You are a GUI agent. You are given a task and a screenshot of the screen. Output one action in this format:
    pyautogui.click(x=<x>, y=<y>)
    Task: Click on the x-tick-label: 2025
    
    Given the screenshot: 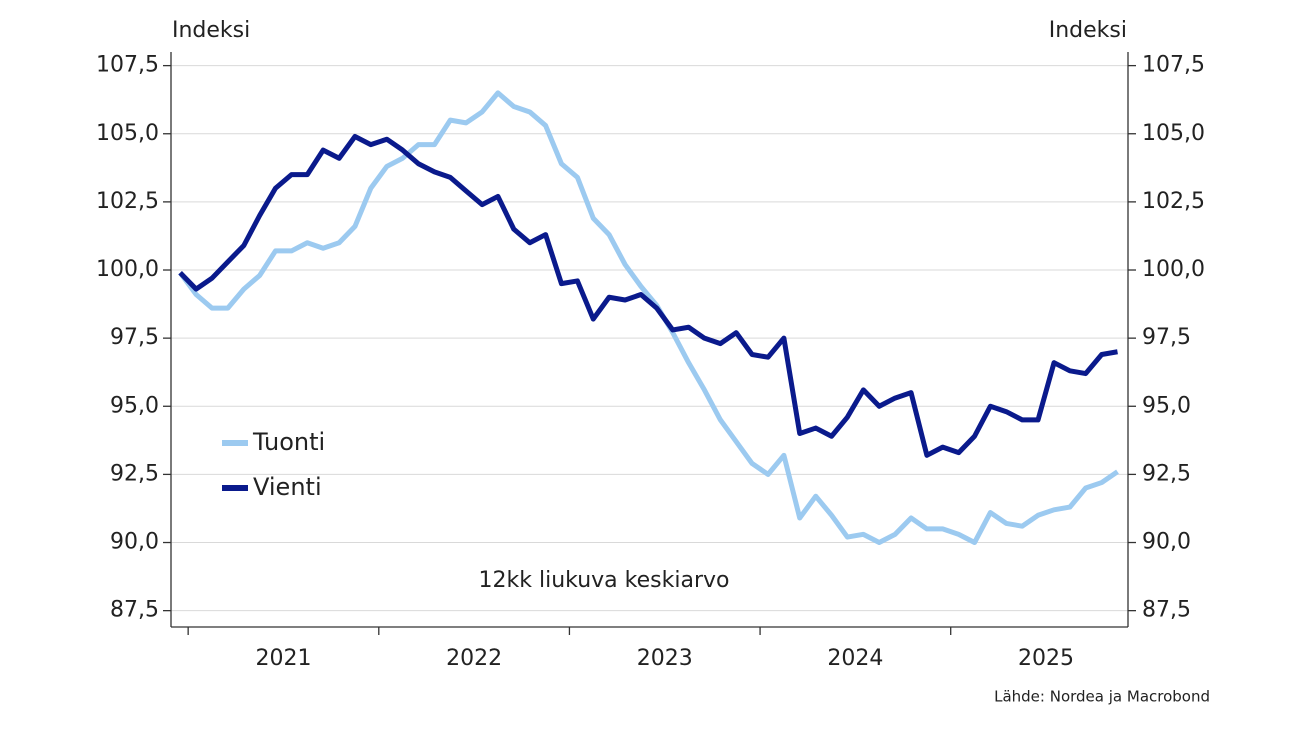 What is the action you would take?
    pyautogui.click(x=1046, y=658)
    